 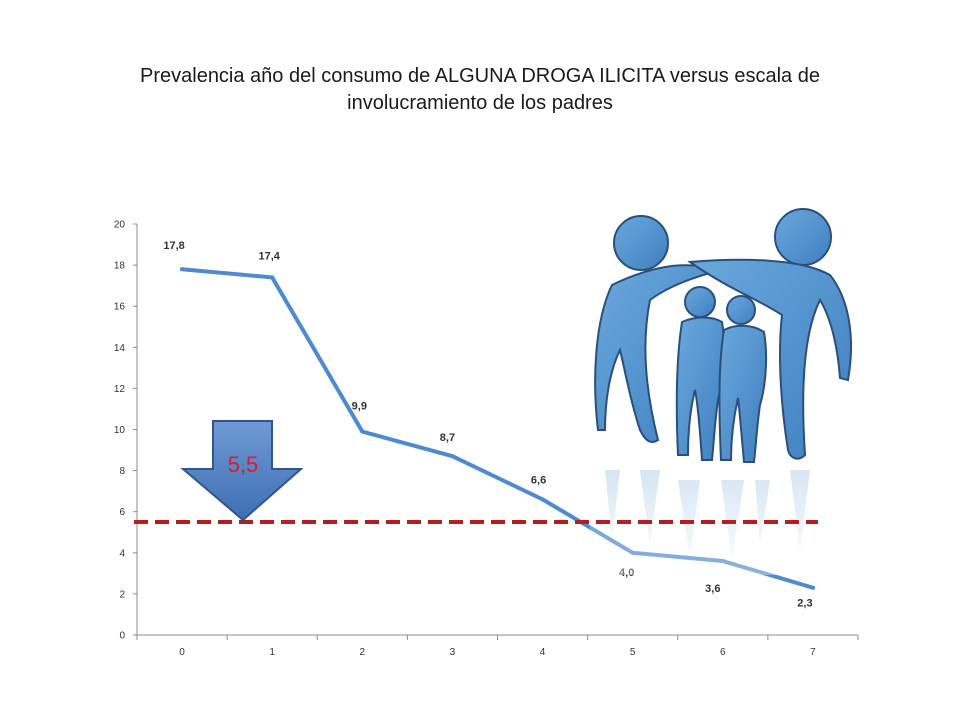 I want to click on y-tick-label: 12, so click(x=120, y=389).